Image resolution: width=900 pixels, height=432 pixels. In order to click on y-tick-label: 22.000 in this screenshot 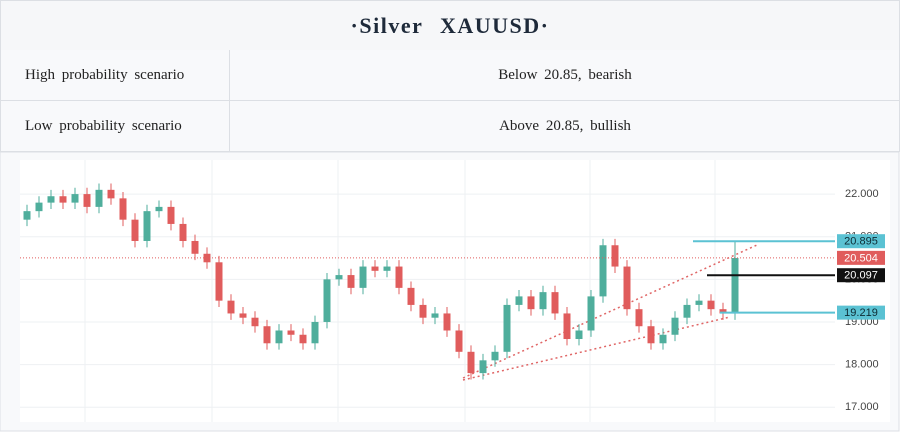, I will do `click(862, 194)`.